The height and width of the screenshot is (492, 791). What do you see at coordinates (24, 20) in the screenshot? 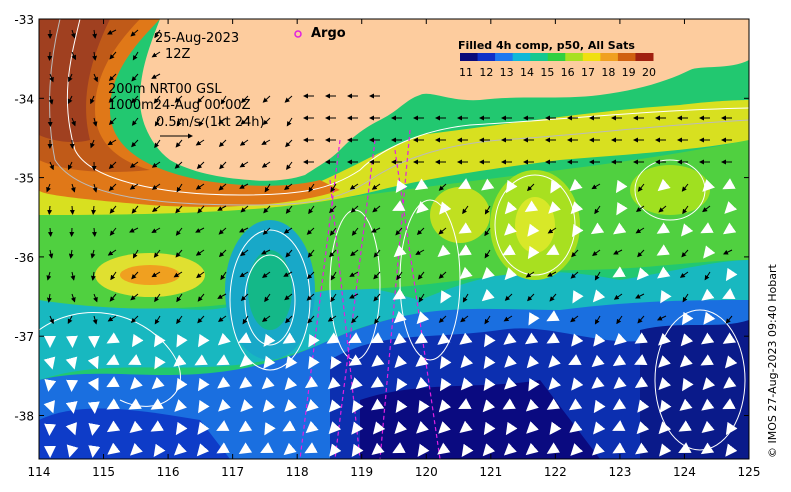
I see `y-tick-label: -33` at bounding box center [24, 20].